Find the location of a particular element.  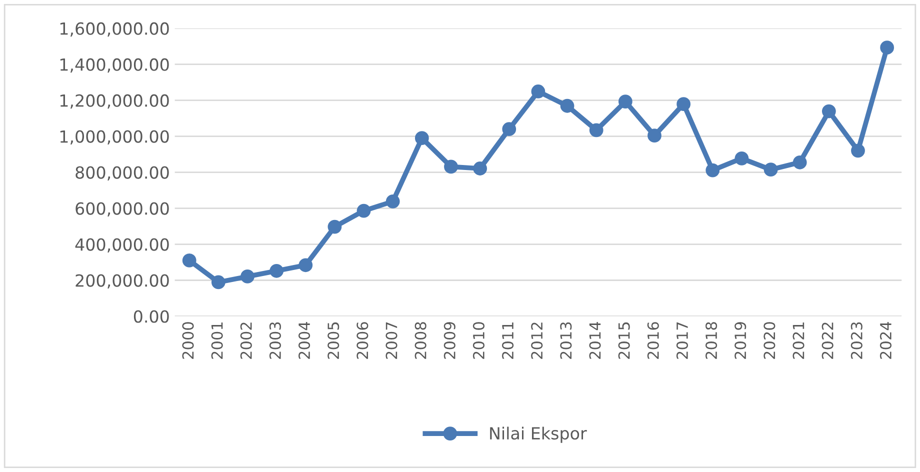

y-tick-label: 0.00 is located at coordinates (151, 316).